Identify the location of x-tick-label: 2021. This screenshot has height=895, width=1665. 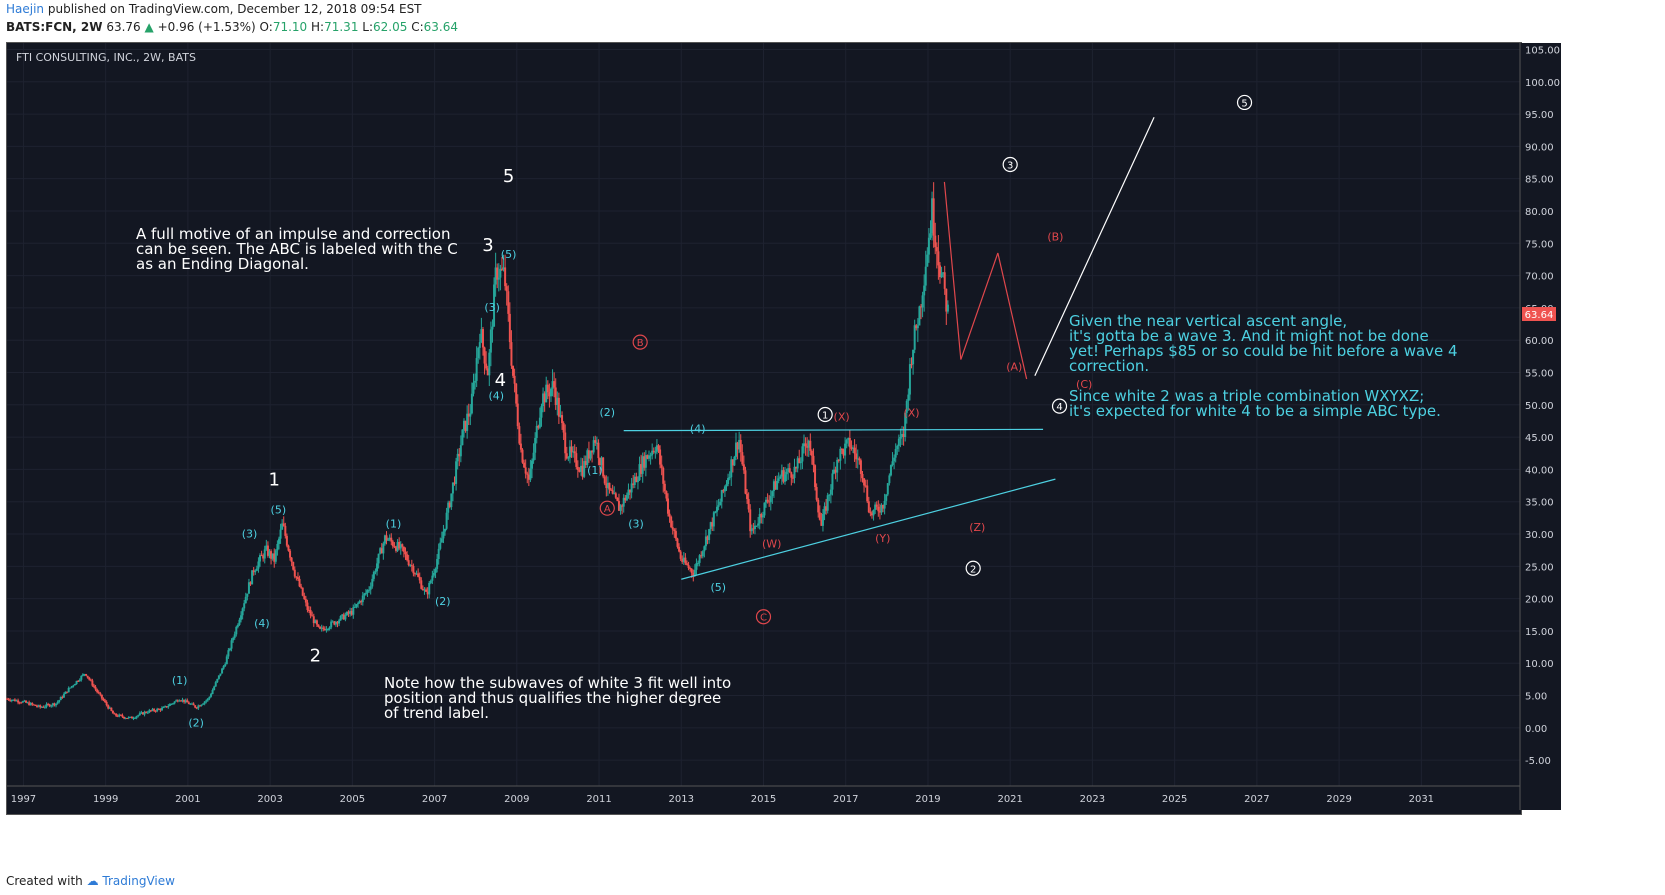
(1009, 799).